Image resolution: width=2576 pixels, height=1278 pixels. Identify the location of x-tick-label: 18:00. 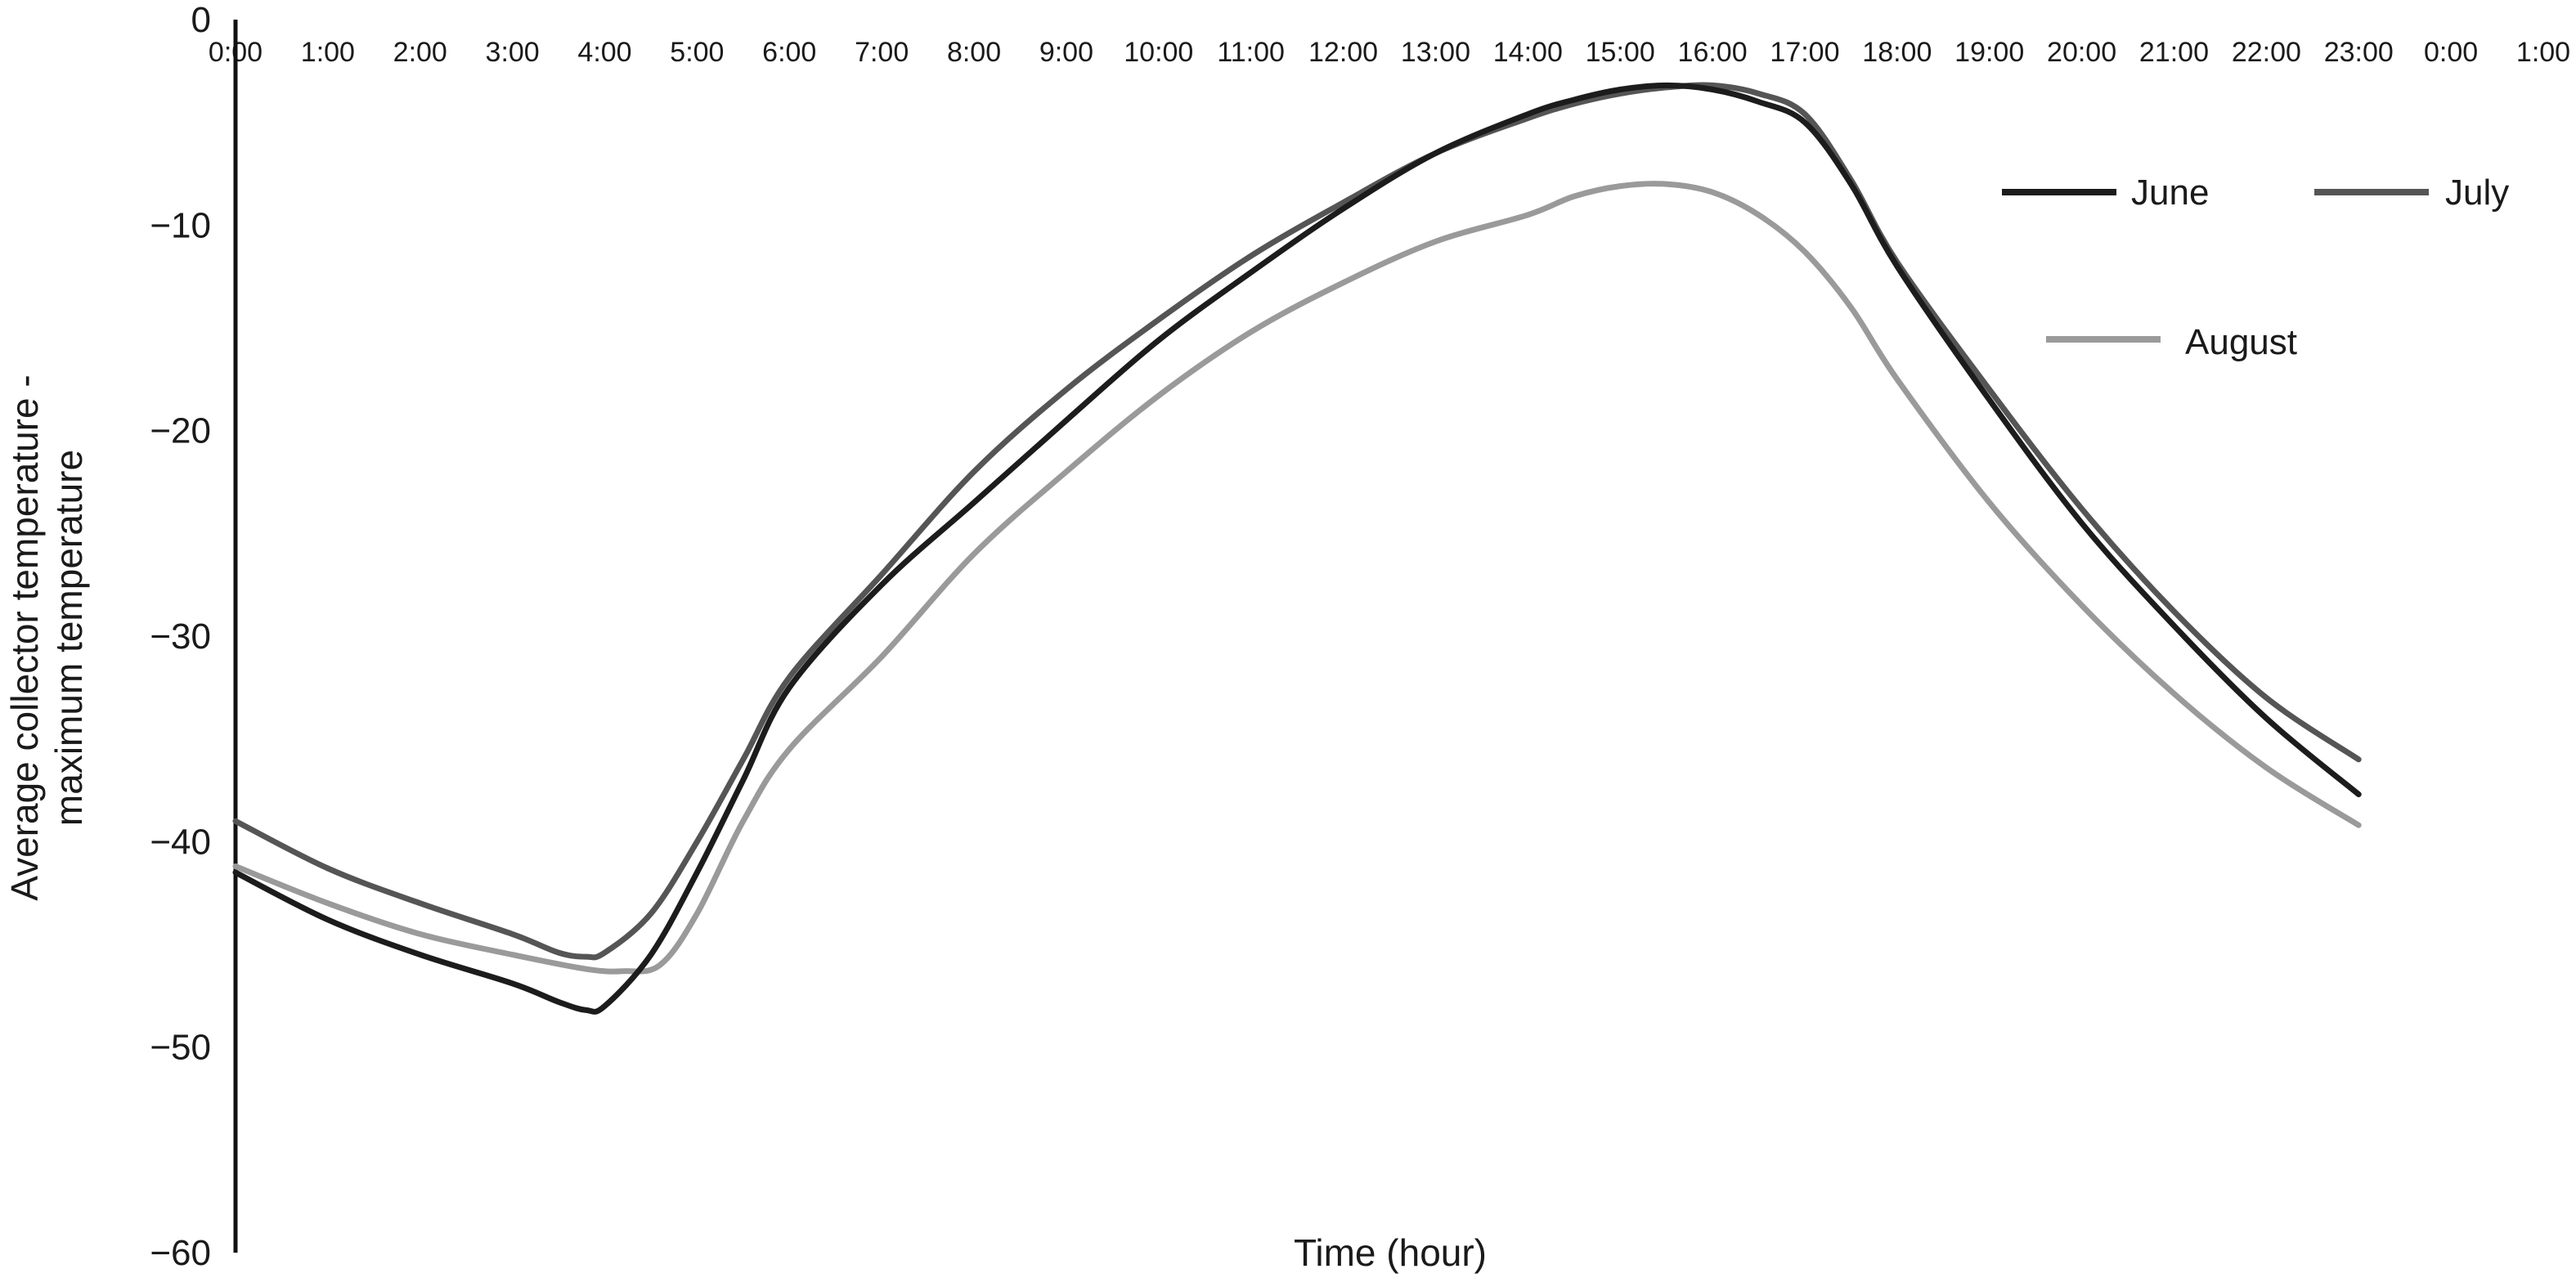
(1897, 52).